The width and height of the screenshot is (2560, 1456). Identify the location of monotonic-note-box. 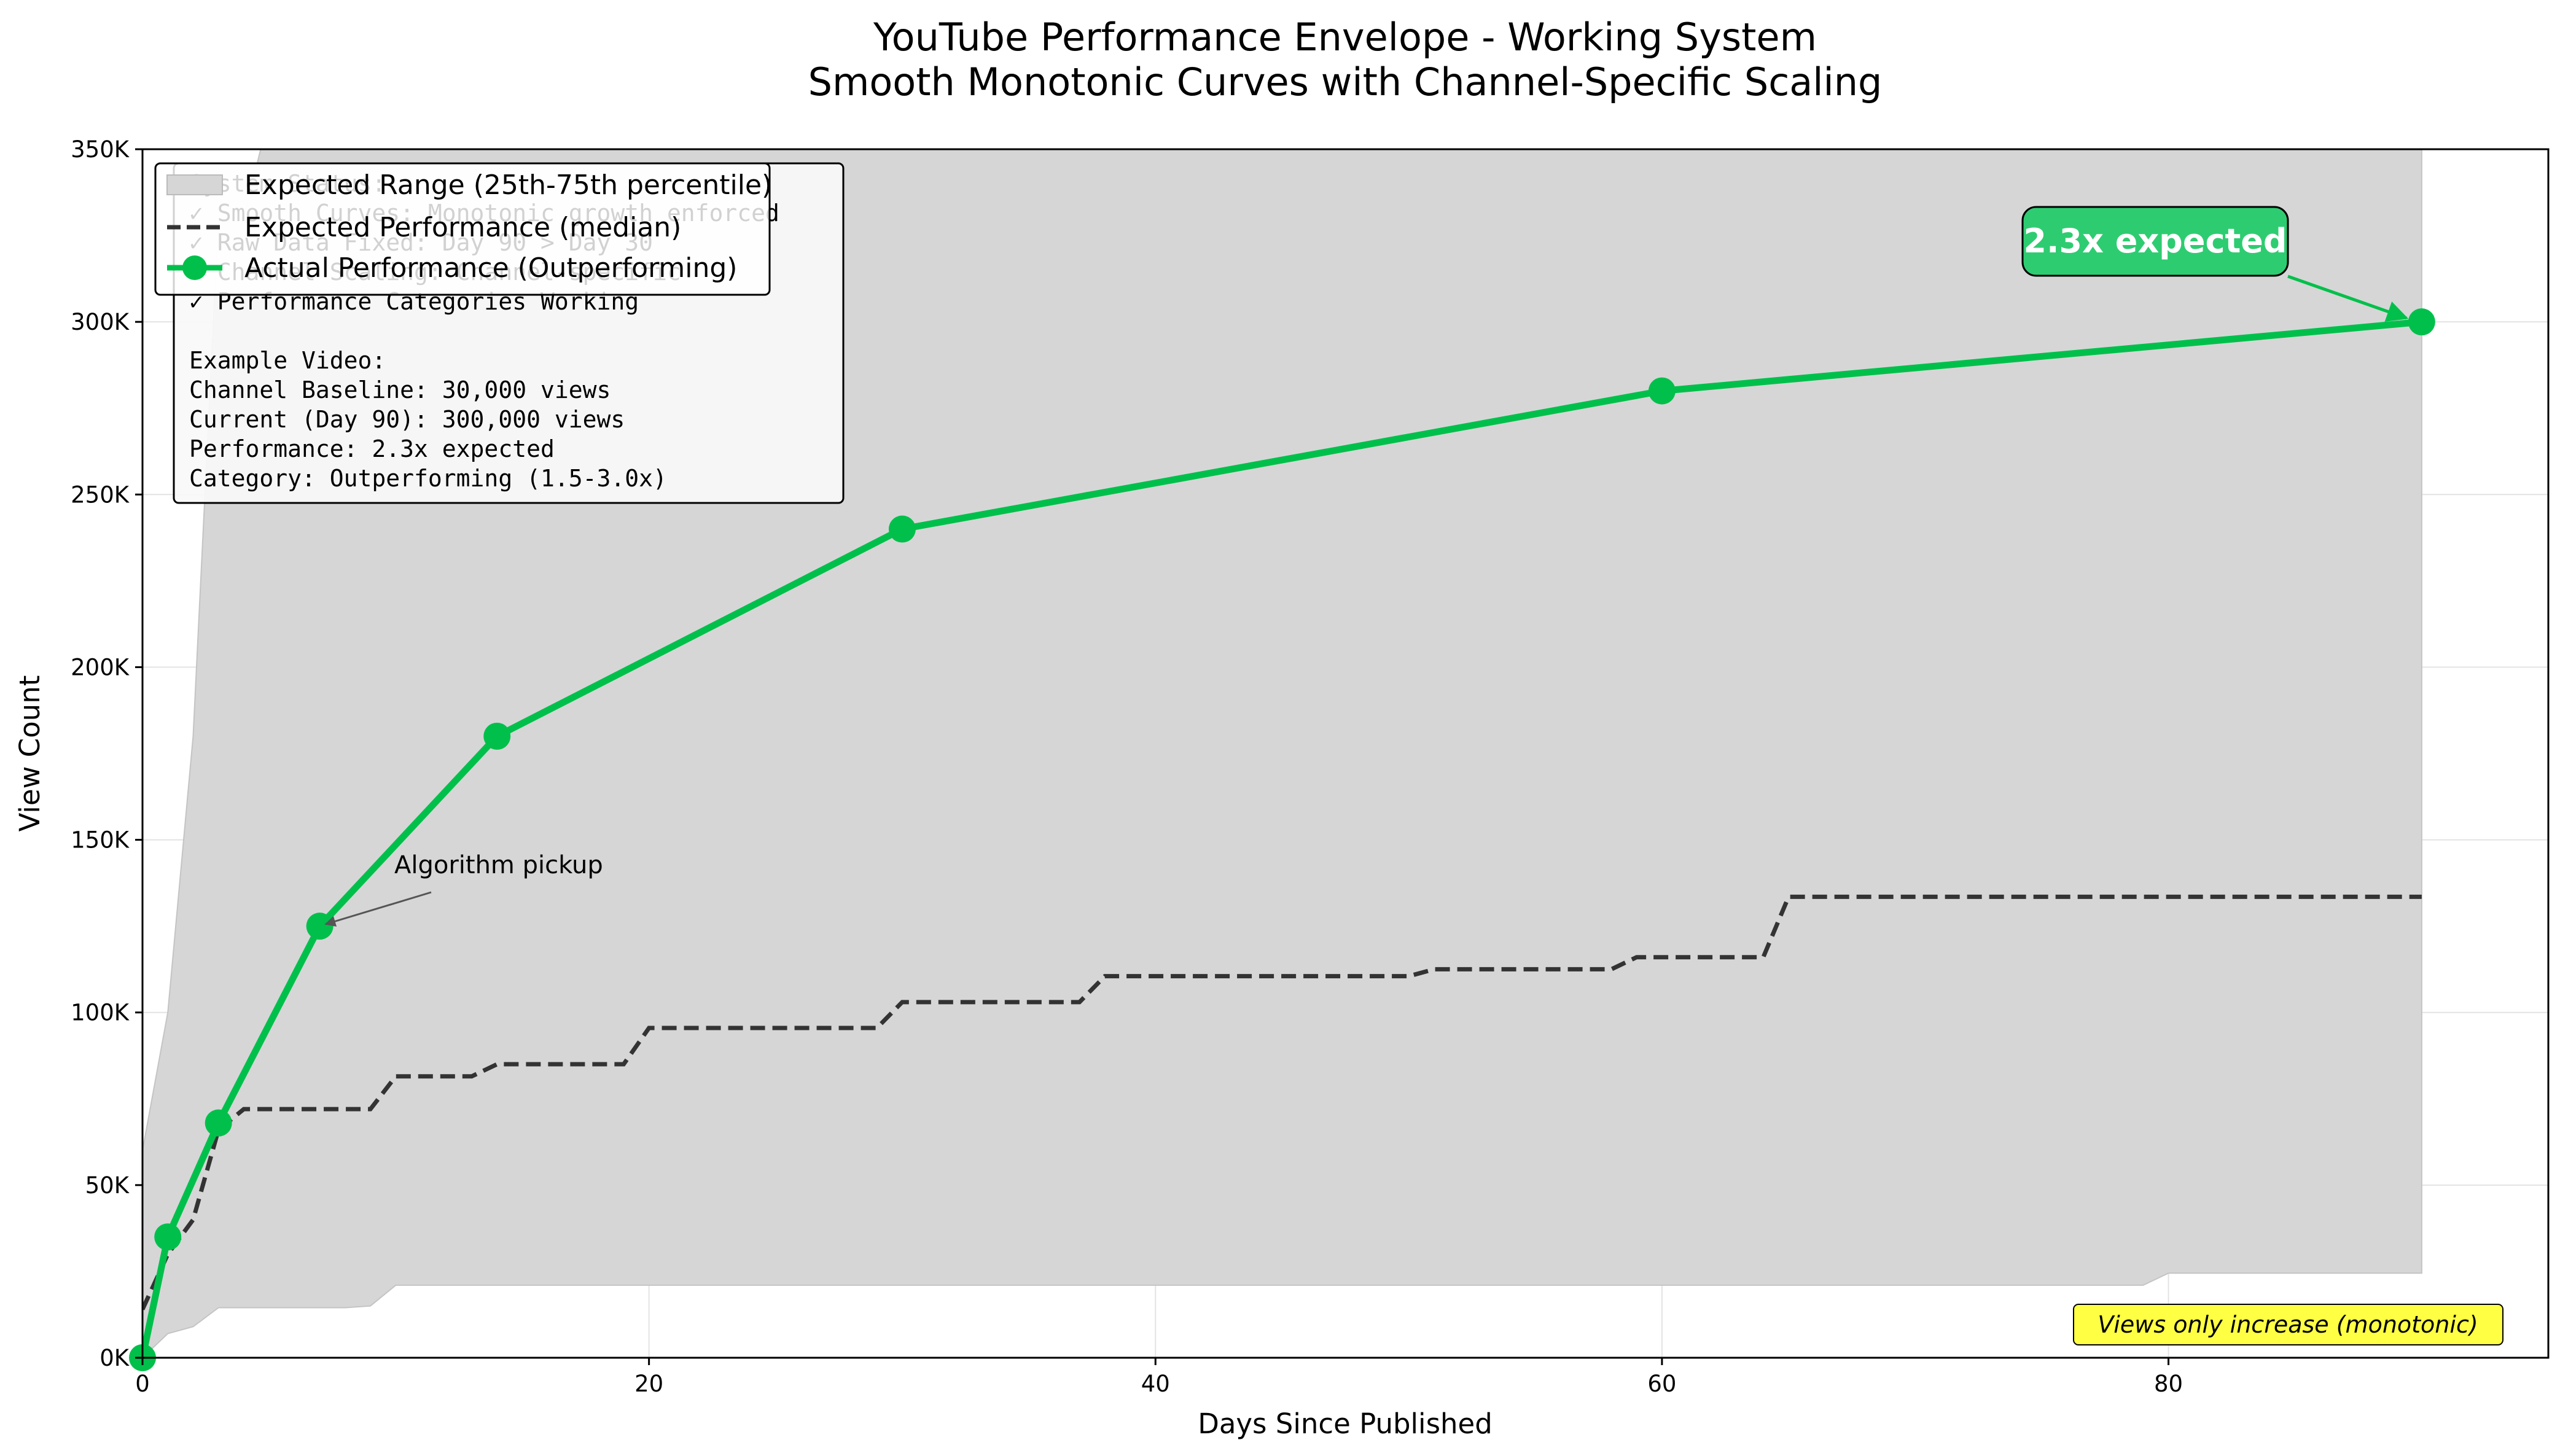
(2288, 1324).